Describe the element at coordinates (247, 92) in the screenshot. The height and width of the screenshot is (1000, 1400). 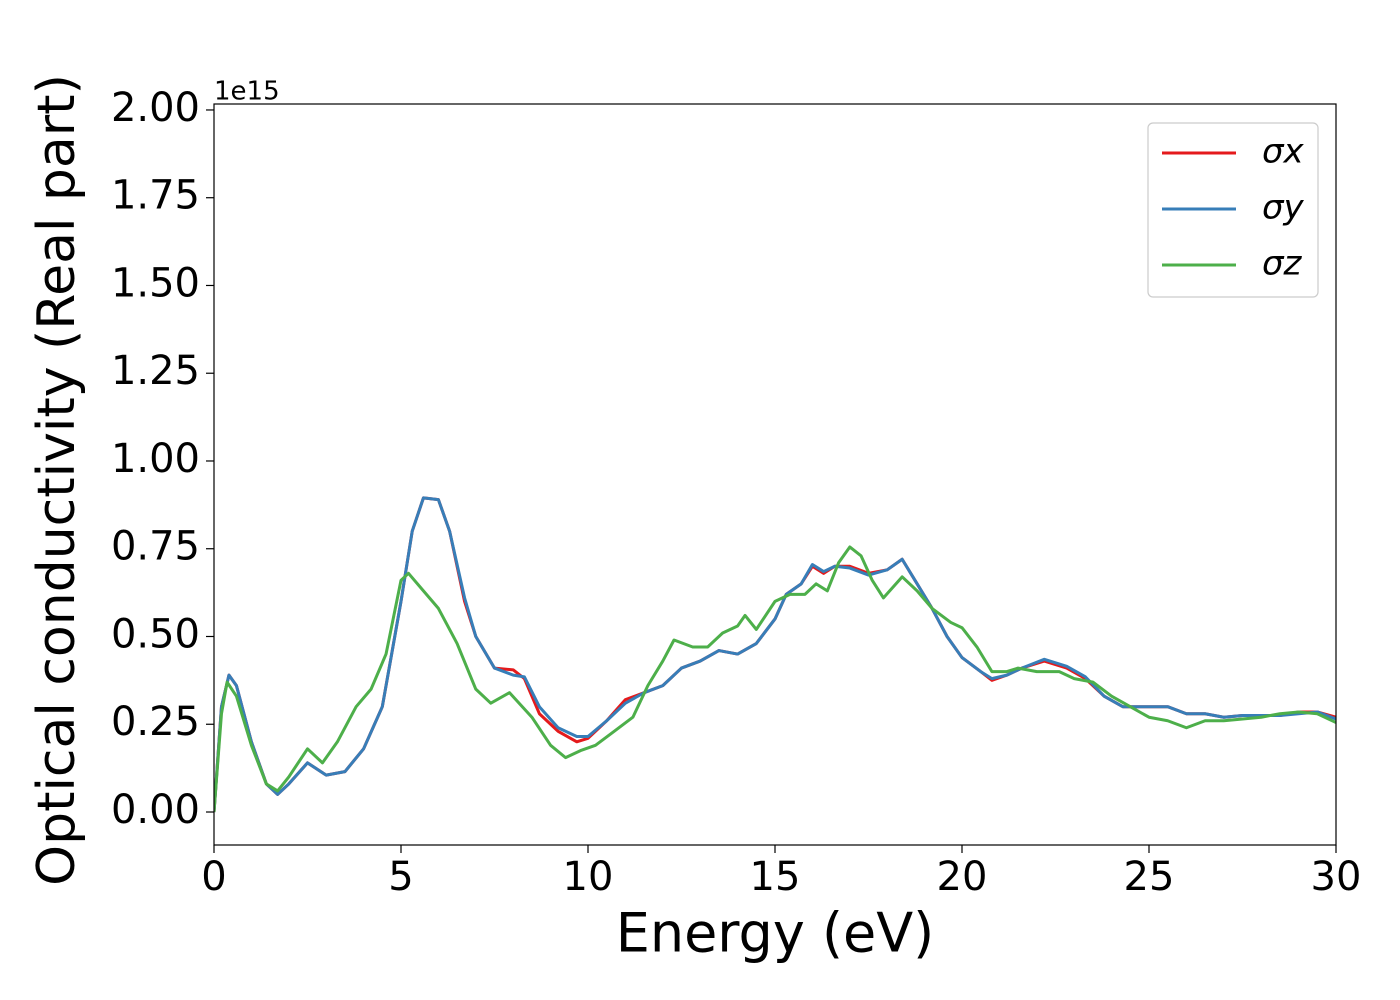
I see `y-offset-label: 1e15` at that location.